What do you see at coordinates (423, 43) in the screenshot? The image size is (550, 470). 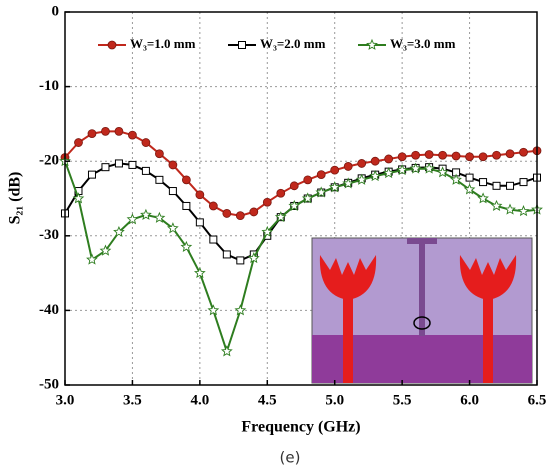 I see `legend-label: W₃=3.0 mm` at bounding box center [423, 43].